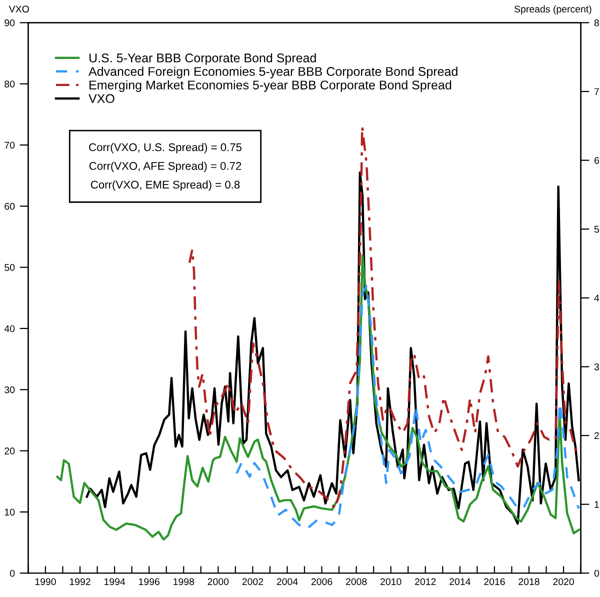 The height and width of the screenshot is (597, 600). Describe the element at coordinates (149, 582) in the screenshot. I see `x-tick-label: 1996` at that location.